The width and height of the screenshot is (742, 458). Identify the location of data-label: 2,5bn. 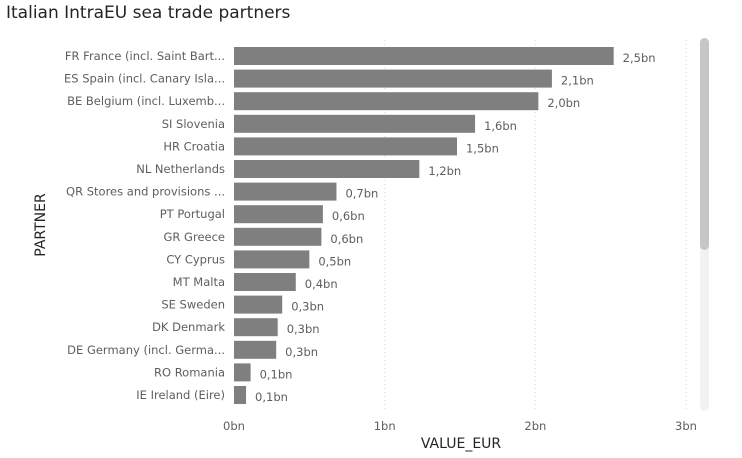
(639, 58).